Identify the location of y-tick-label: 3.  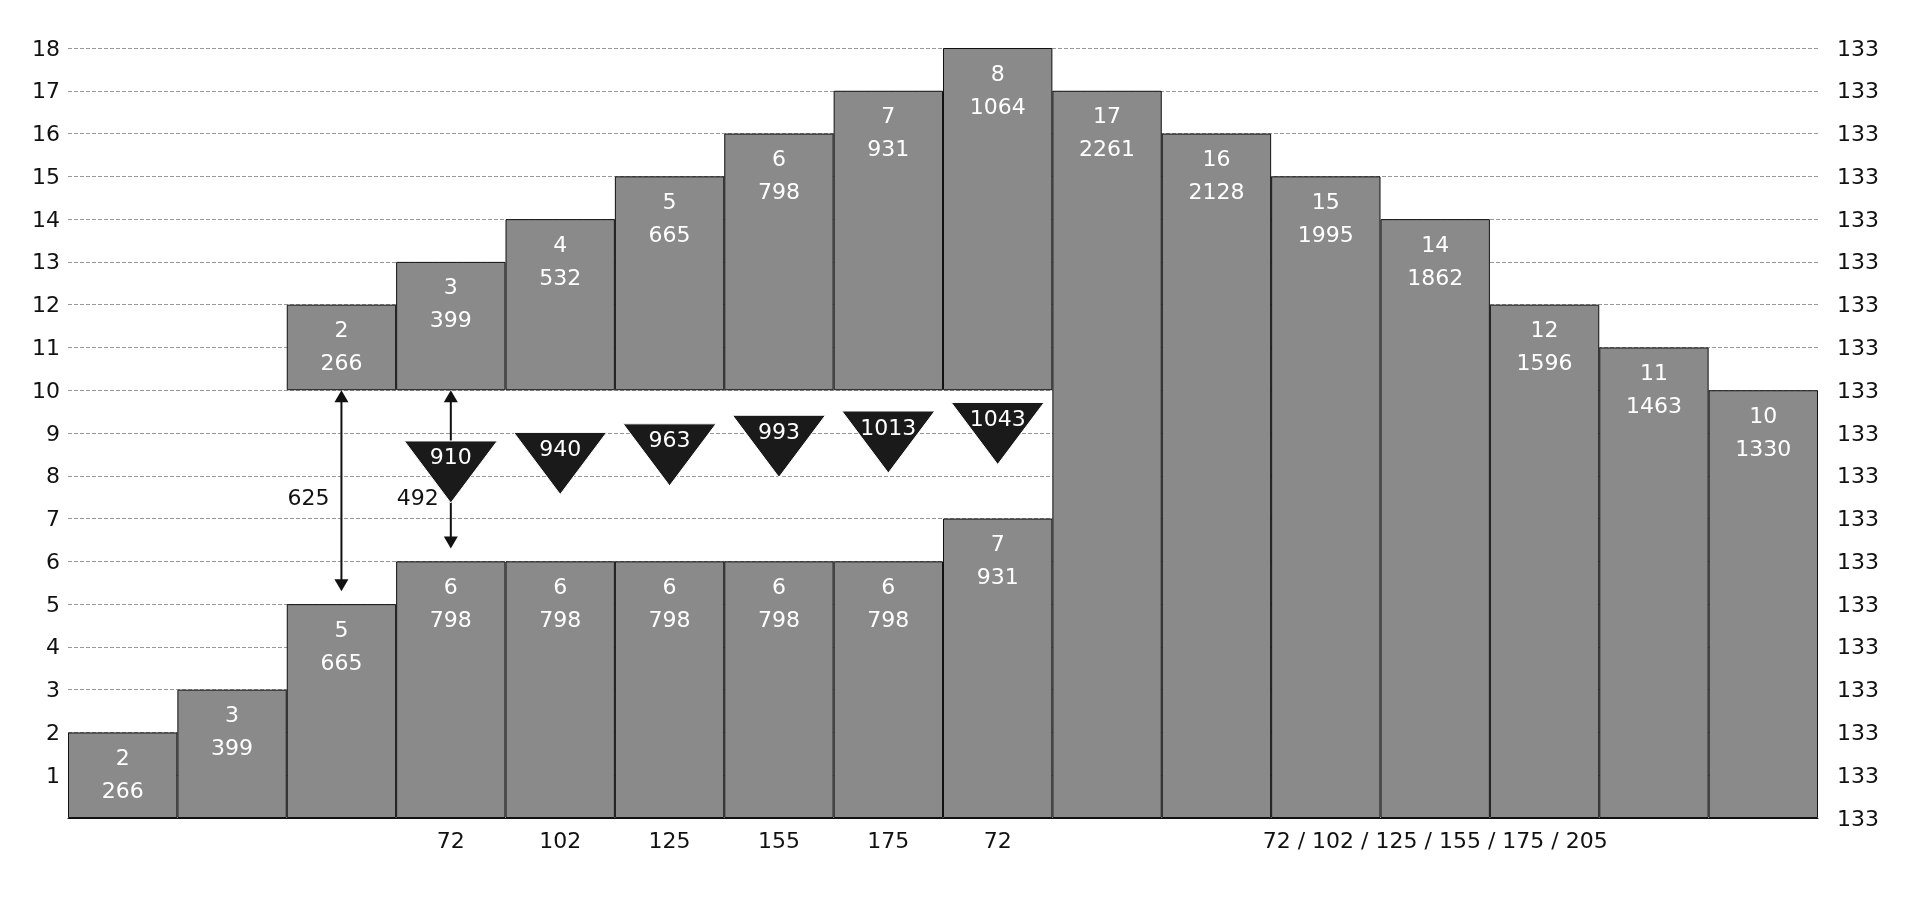
(53, 690).